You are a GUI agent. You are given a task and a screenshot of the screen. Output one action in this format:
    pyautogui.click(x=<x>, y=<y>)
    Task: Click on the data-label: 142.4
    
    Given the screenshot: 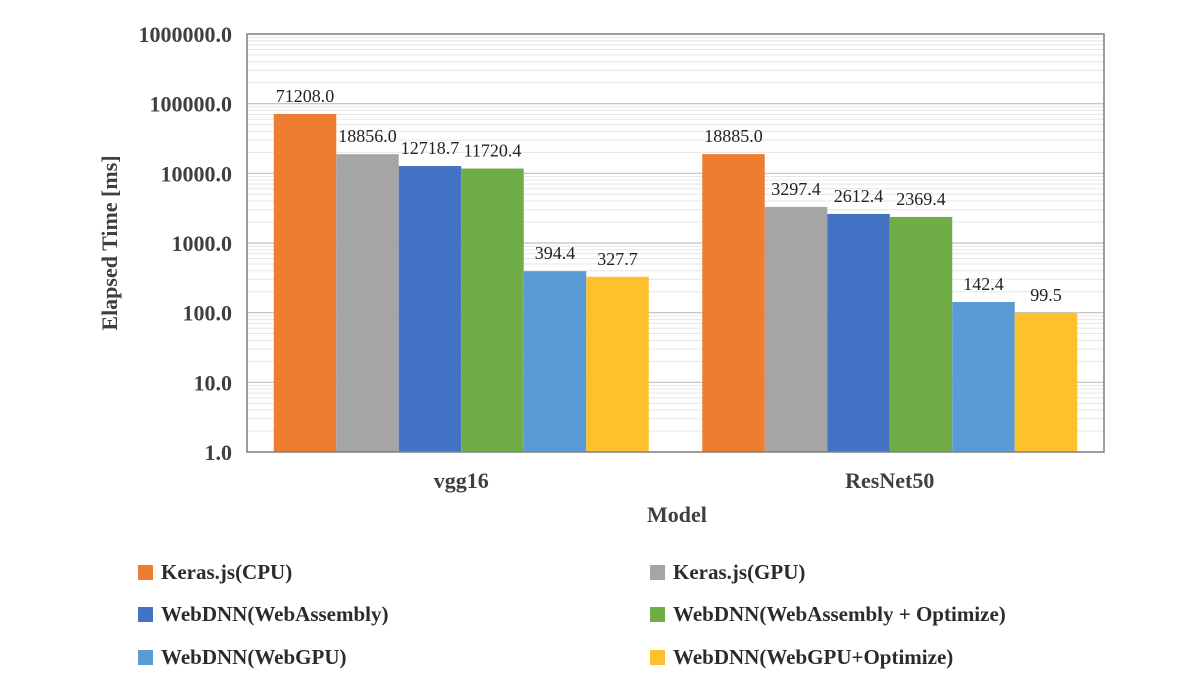 What is the action you would take?
    pyautogui.click(x=983, y=284)
    